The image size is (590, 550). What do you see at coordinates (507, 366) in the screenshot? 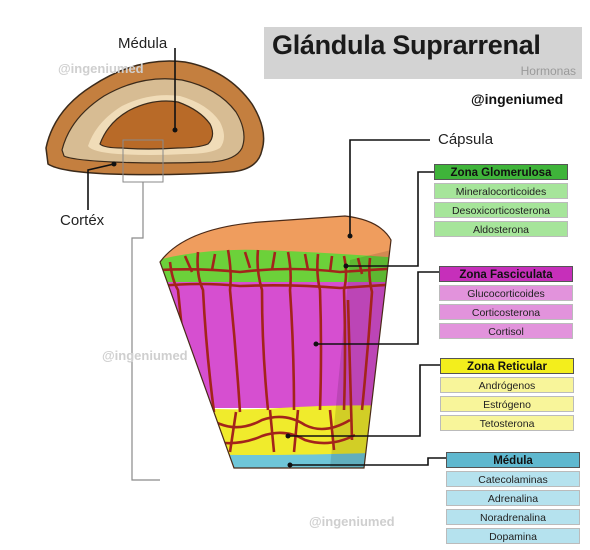
I see `zone-title: Zona Reticular` at bounding box center [507, 366].